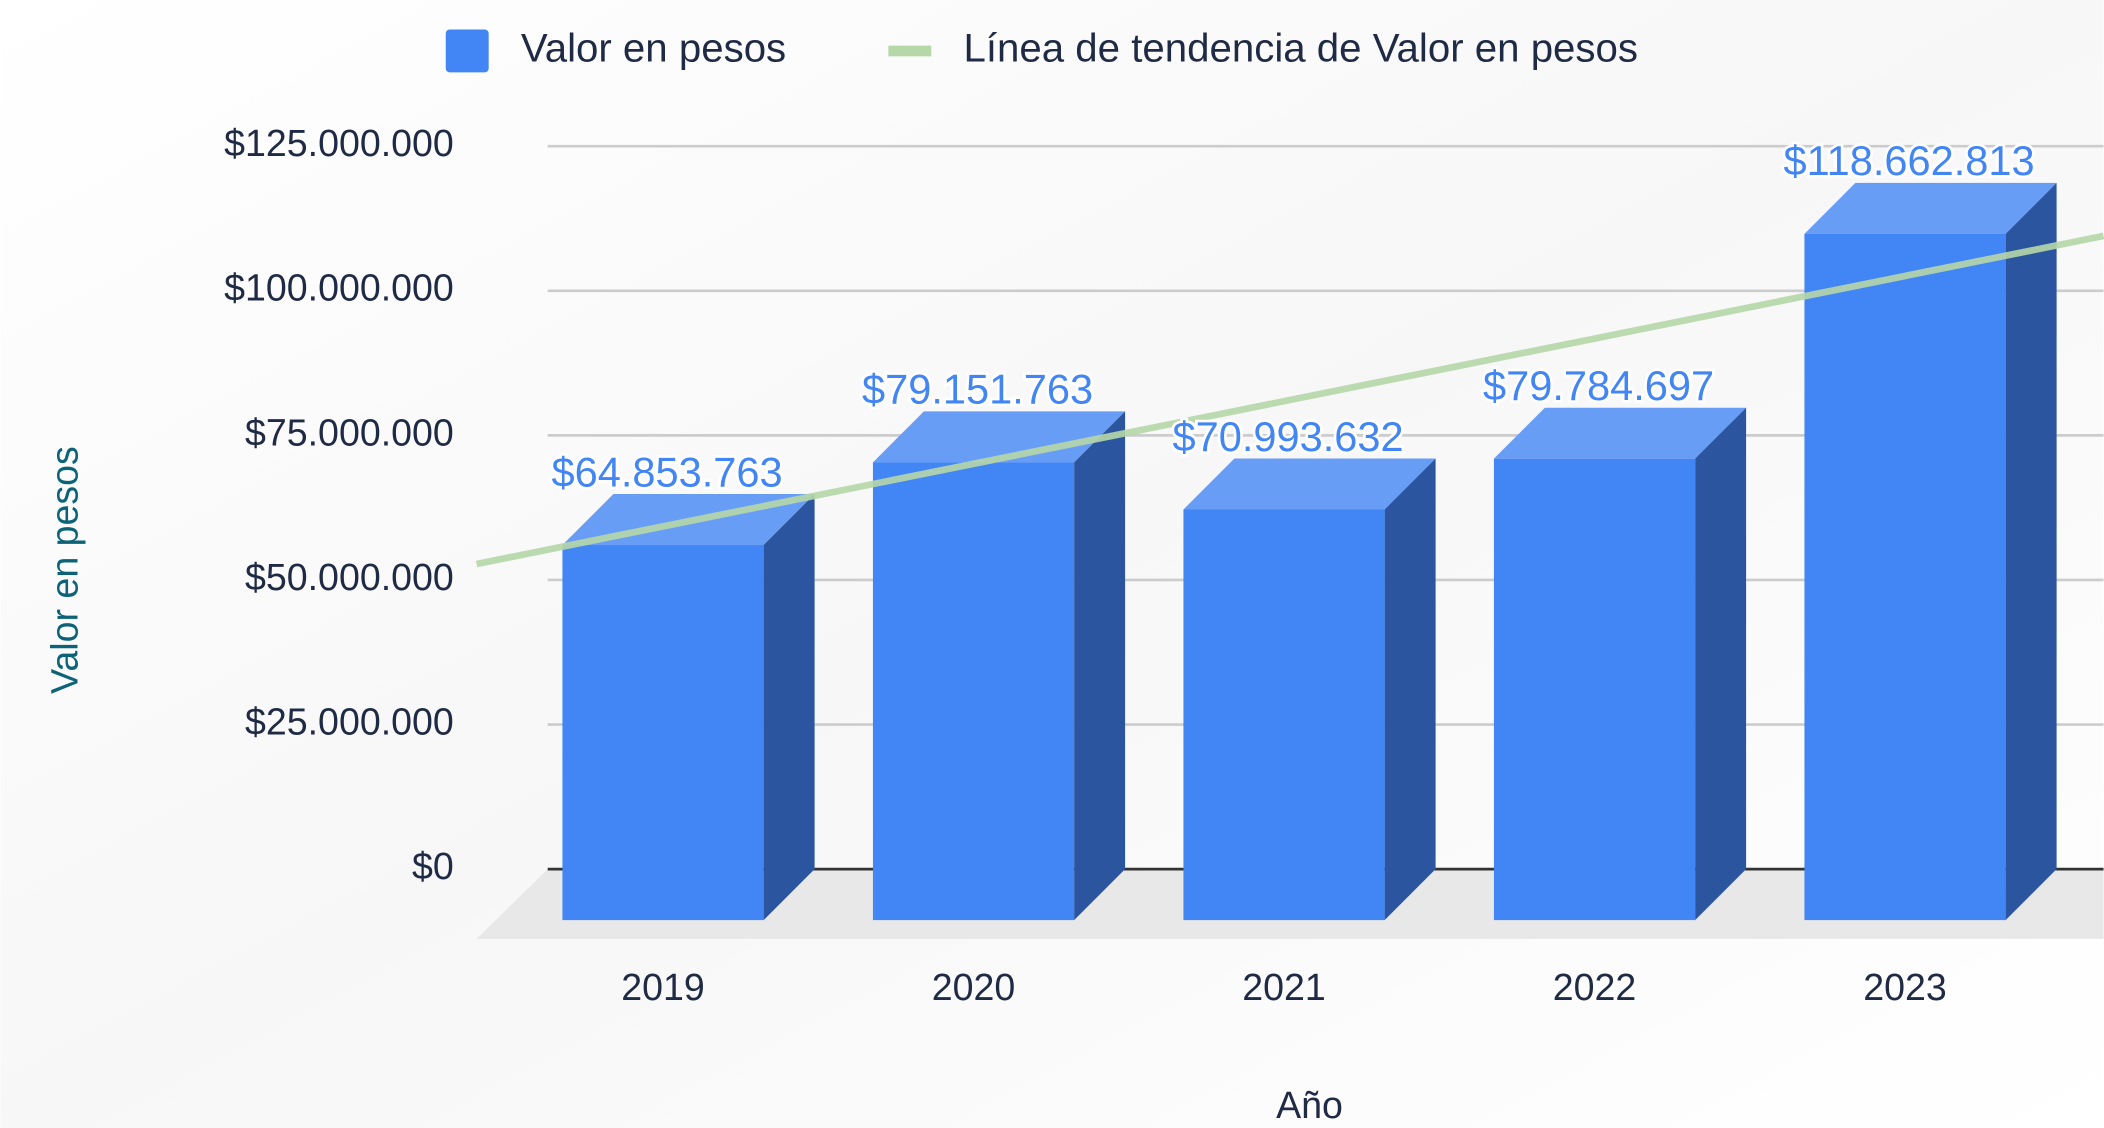 Image resolution: width=2104 pixels, height=1128 pixels. What do you see at coordinates (349, 577) in the screenshot?
I see `y-tick-label: $50.000.000` at bounding box center [349, 577].